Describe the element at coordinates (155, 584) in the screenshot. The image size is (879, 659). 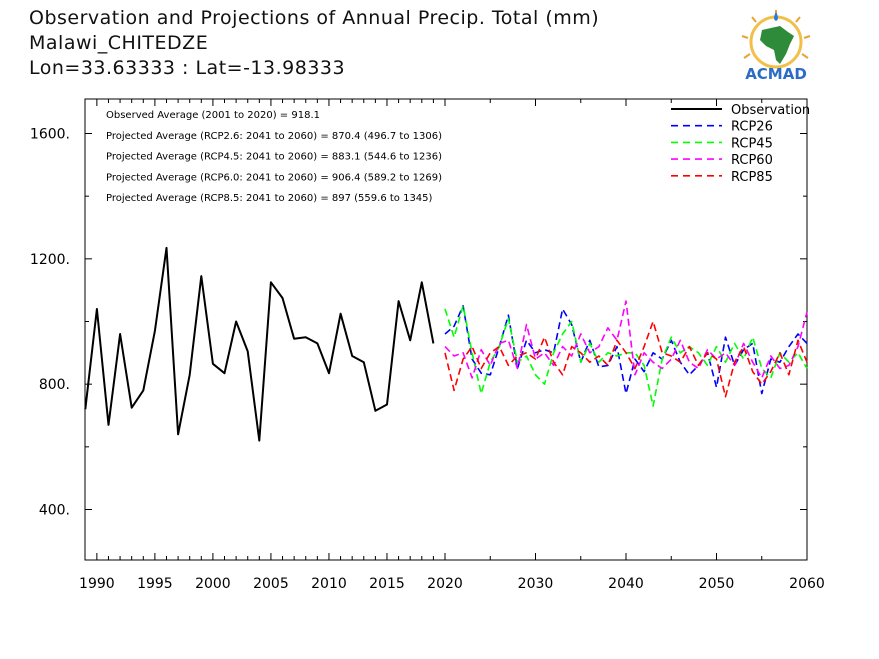
I see `x-tick-label: 1995` at that location.